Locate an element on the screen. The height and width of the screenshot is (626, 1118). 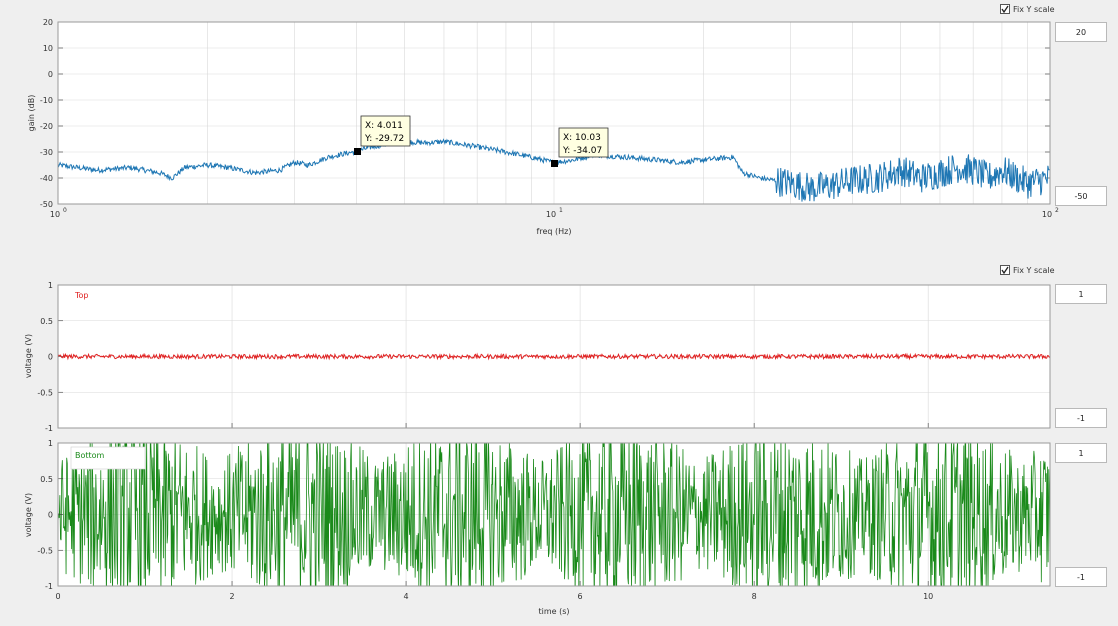
freq-ymax-input: 20 is located at coordinates (1081, 32).